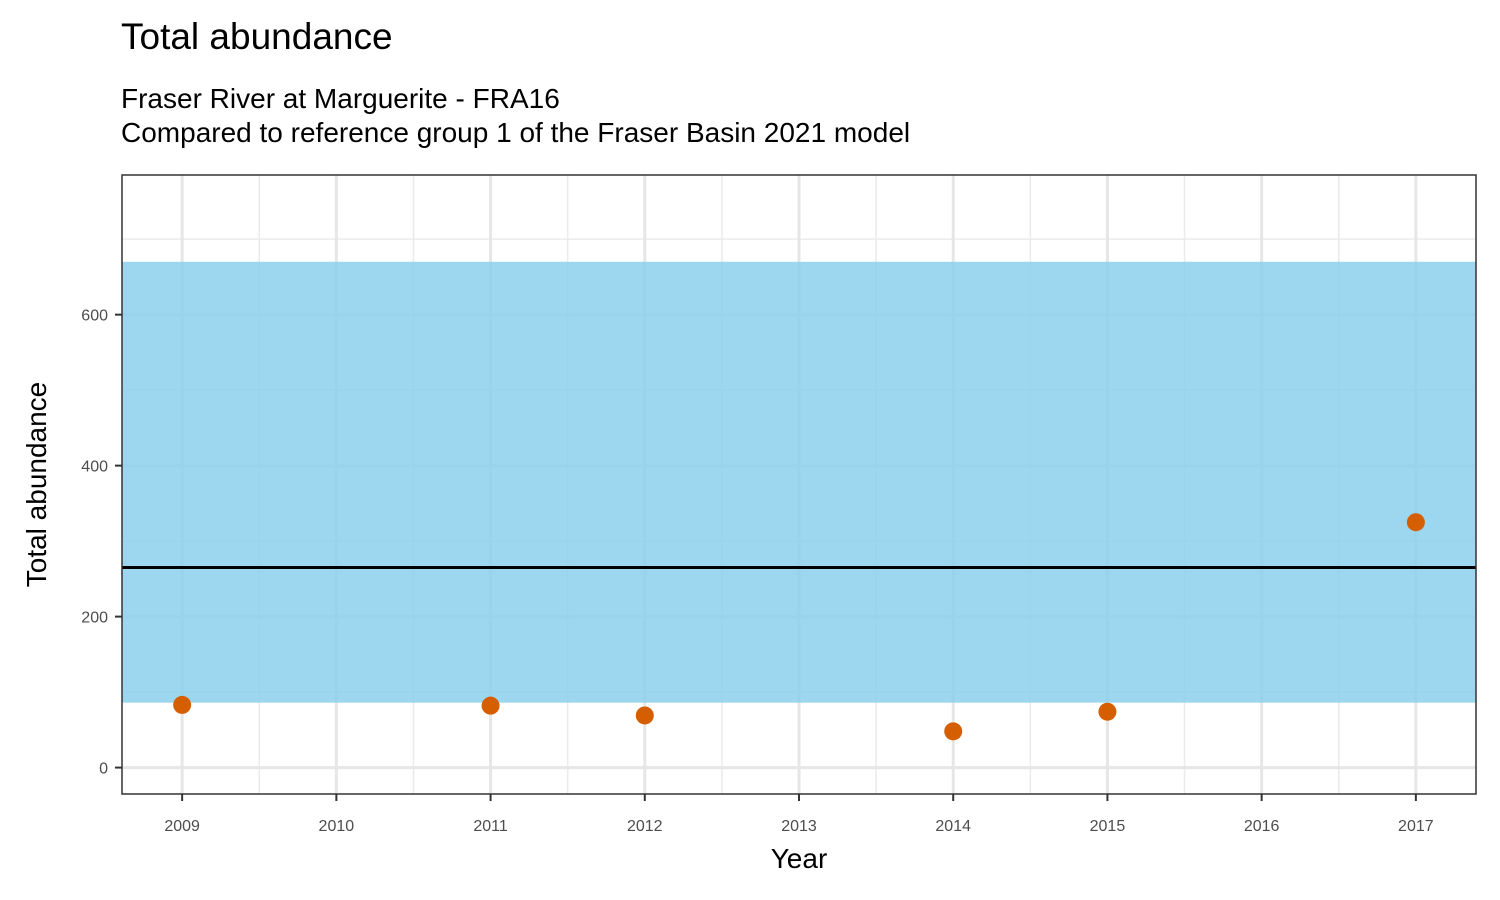 The height and width of the screenshot is (900, 1500). I want to click on x-tick-label: 2014, so click(953, 826).